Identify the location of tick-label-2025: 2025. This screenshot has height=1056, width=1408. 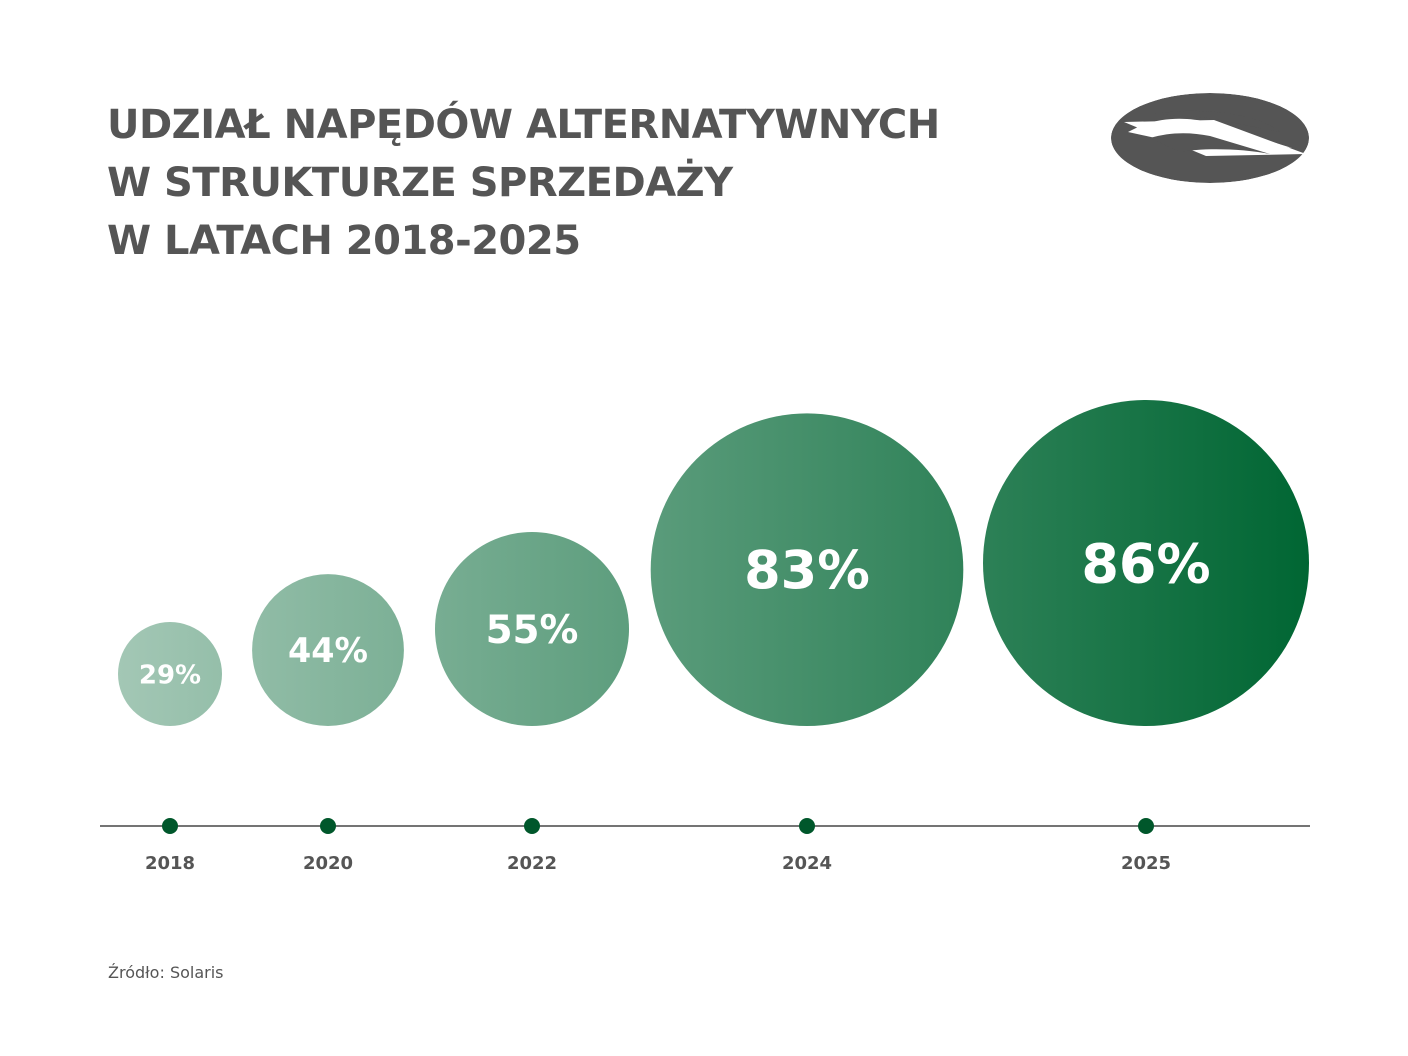
(1146, 863).